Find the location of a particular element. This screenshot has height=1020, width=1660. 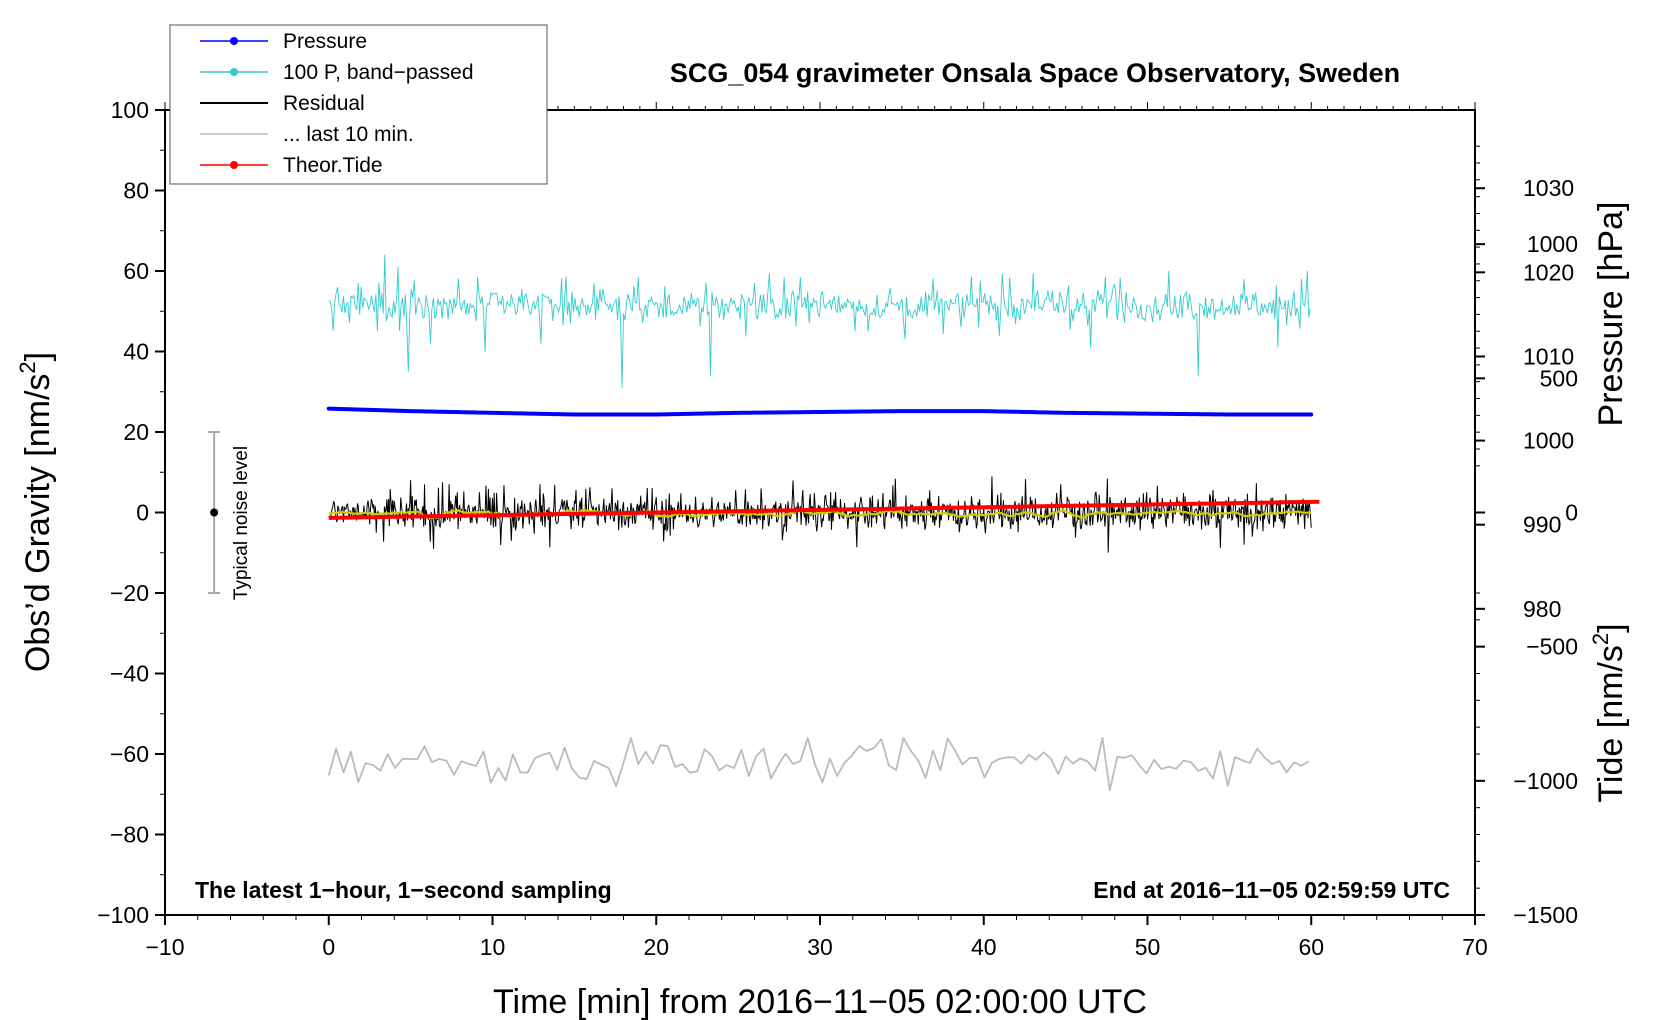

tide-tick-label: 500 is located at coordinates (1559, 378).